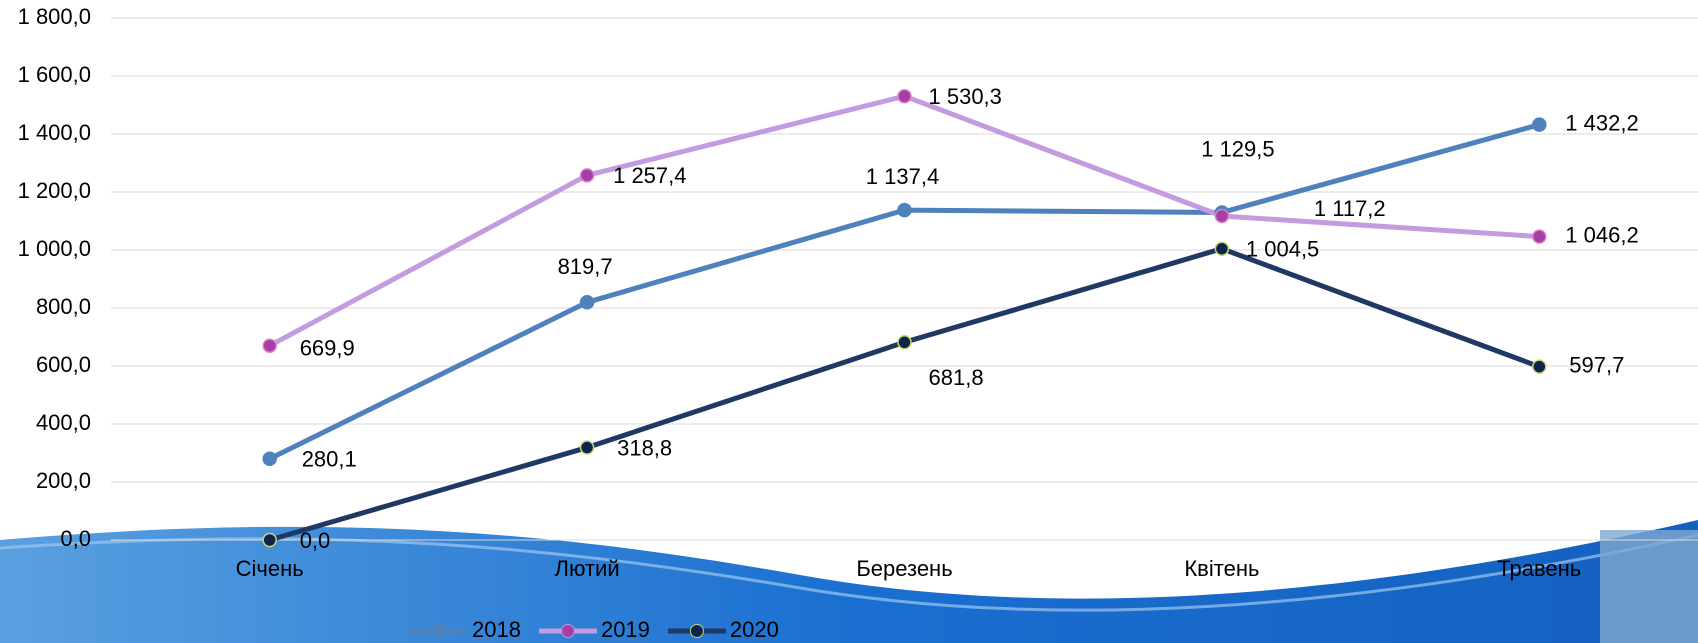 This screenshot has height=643, width=1698. I want to click on legend-label: 2018, so click(496, 629).